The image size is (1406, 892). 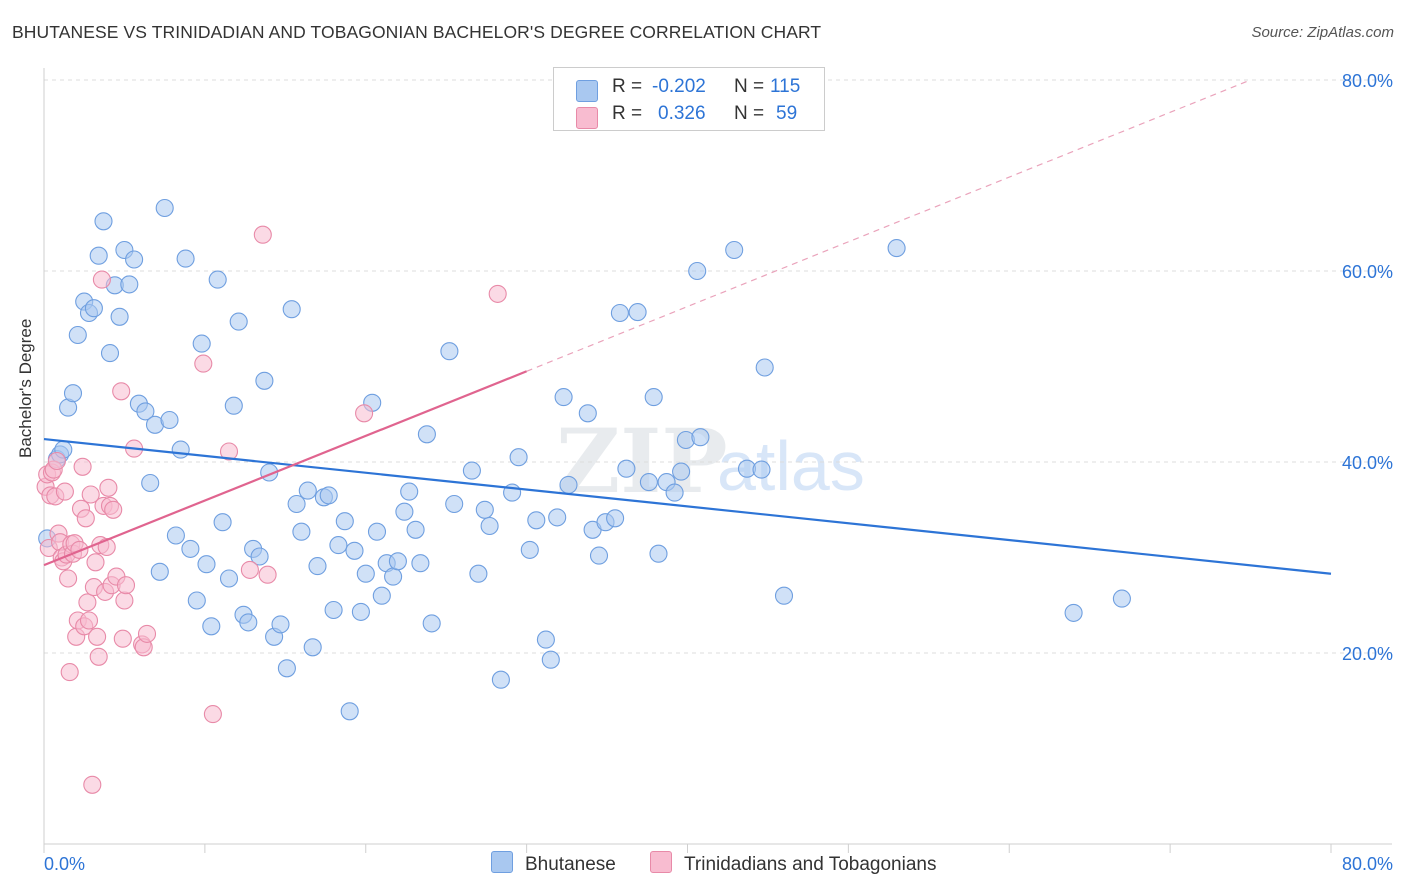 I want to click on x-tick-label: 0.0%, so click(x=64, y=864).